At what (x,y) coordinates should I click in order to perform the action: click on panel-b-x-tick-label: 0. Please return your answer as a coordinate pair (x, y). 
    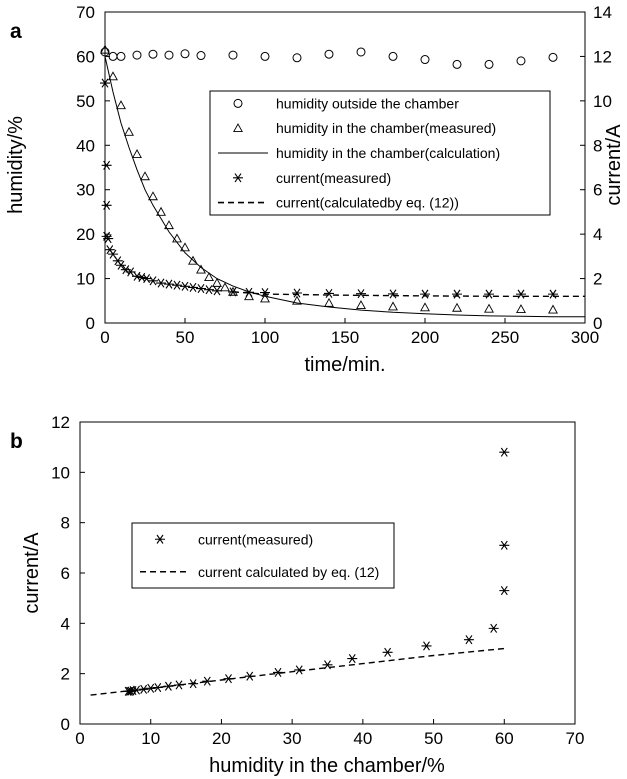
    Looking at the image, I should click on (79, 738).